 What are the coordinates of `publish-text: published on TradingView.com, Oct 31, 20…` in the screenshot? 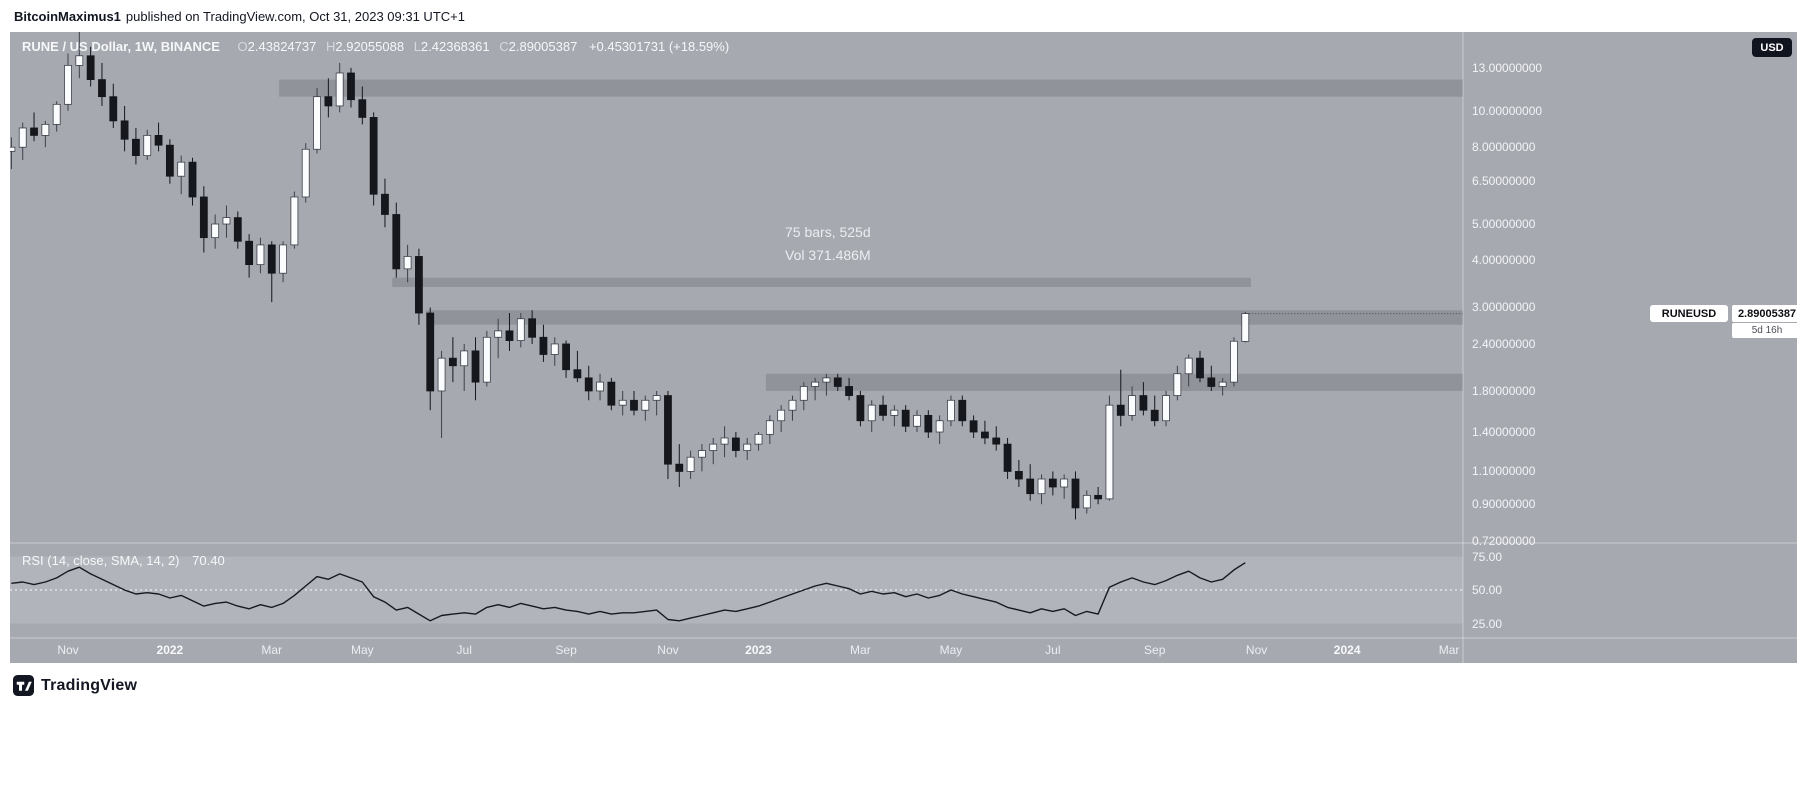 It's located at (295, 16).